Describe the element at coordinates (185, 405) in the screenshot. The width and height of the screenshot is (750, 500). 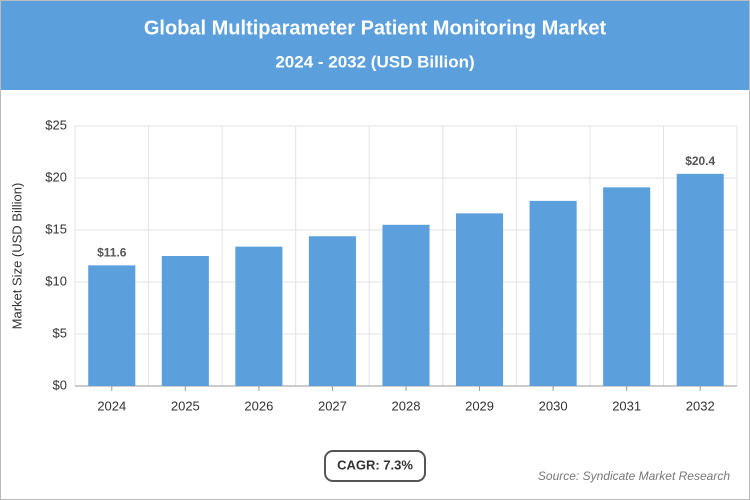
I see `x-tick-label: 2025` at that location.